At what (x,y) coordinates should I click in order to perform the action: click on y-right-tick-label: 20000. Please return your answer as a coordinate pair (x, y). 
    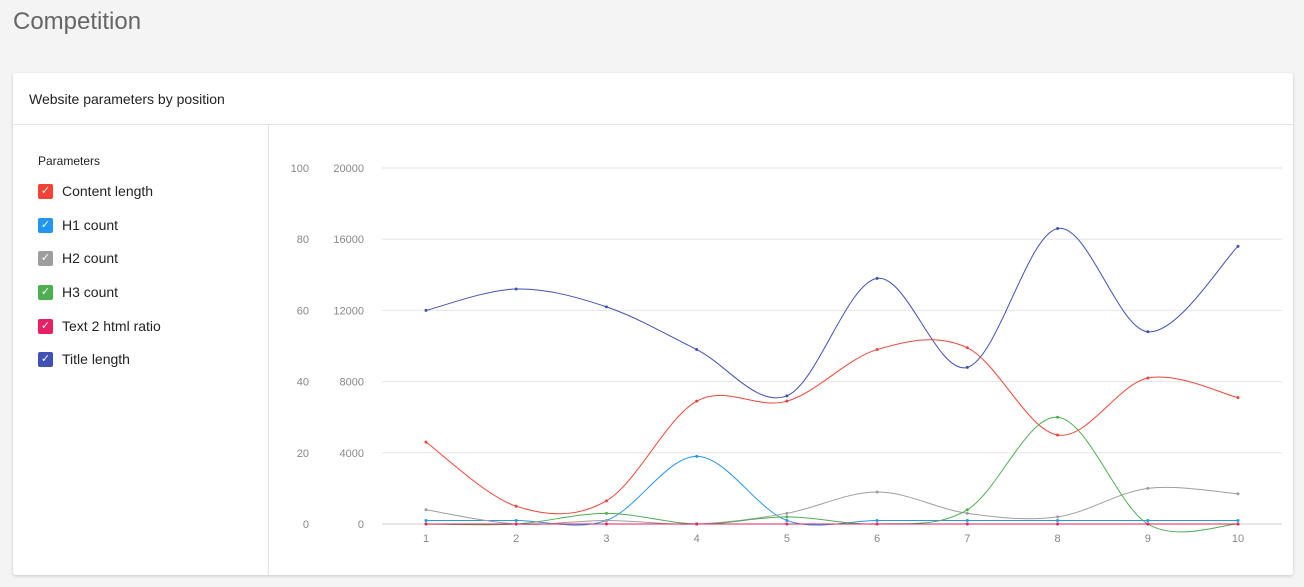
    Looking at the image, I should click on (348, 169).